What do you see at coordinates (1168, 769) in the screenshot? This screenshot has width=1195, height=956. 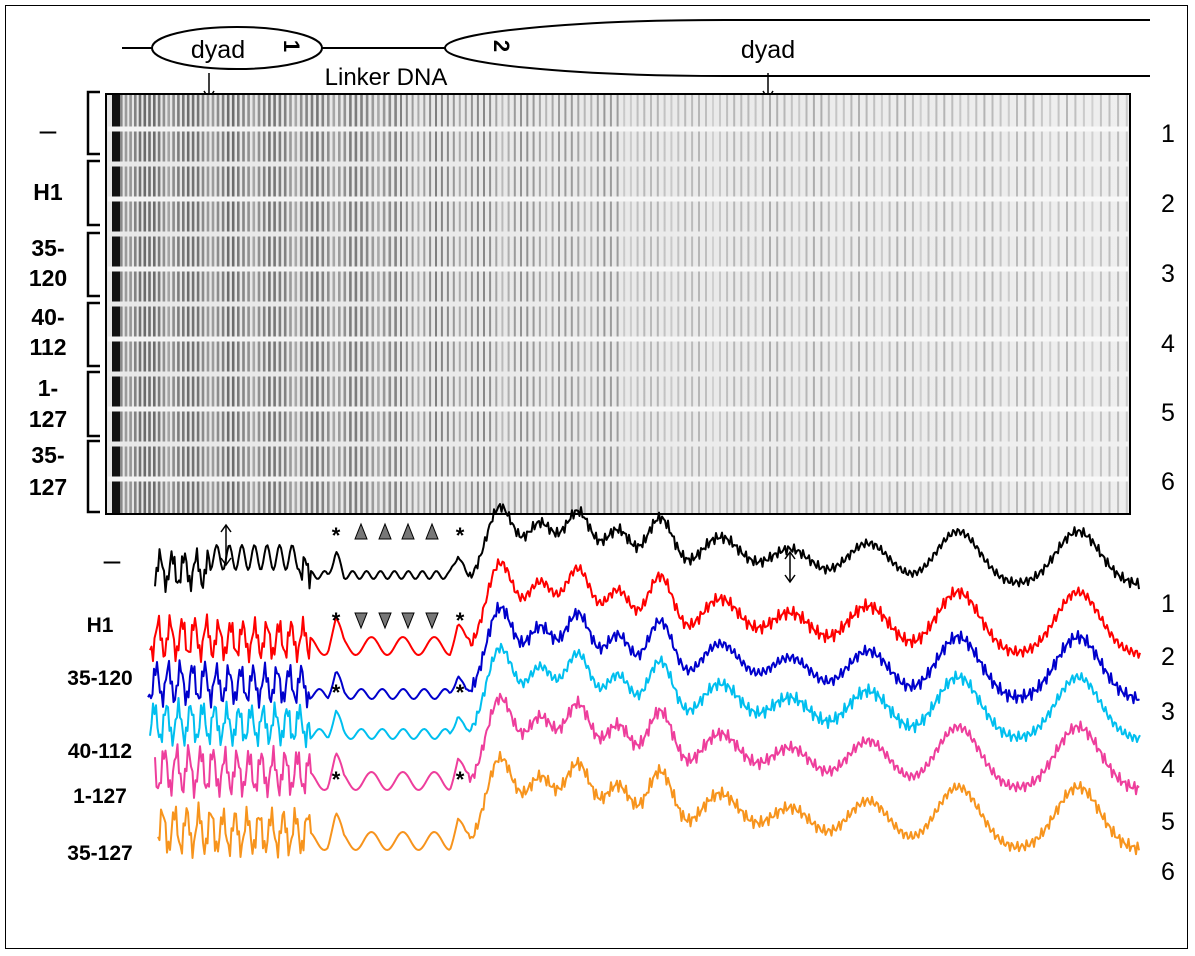 I see `trace-number: 4` at bounding box center [1168, 769].